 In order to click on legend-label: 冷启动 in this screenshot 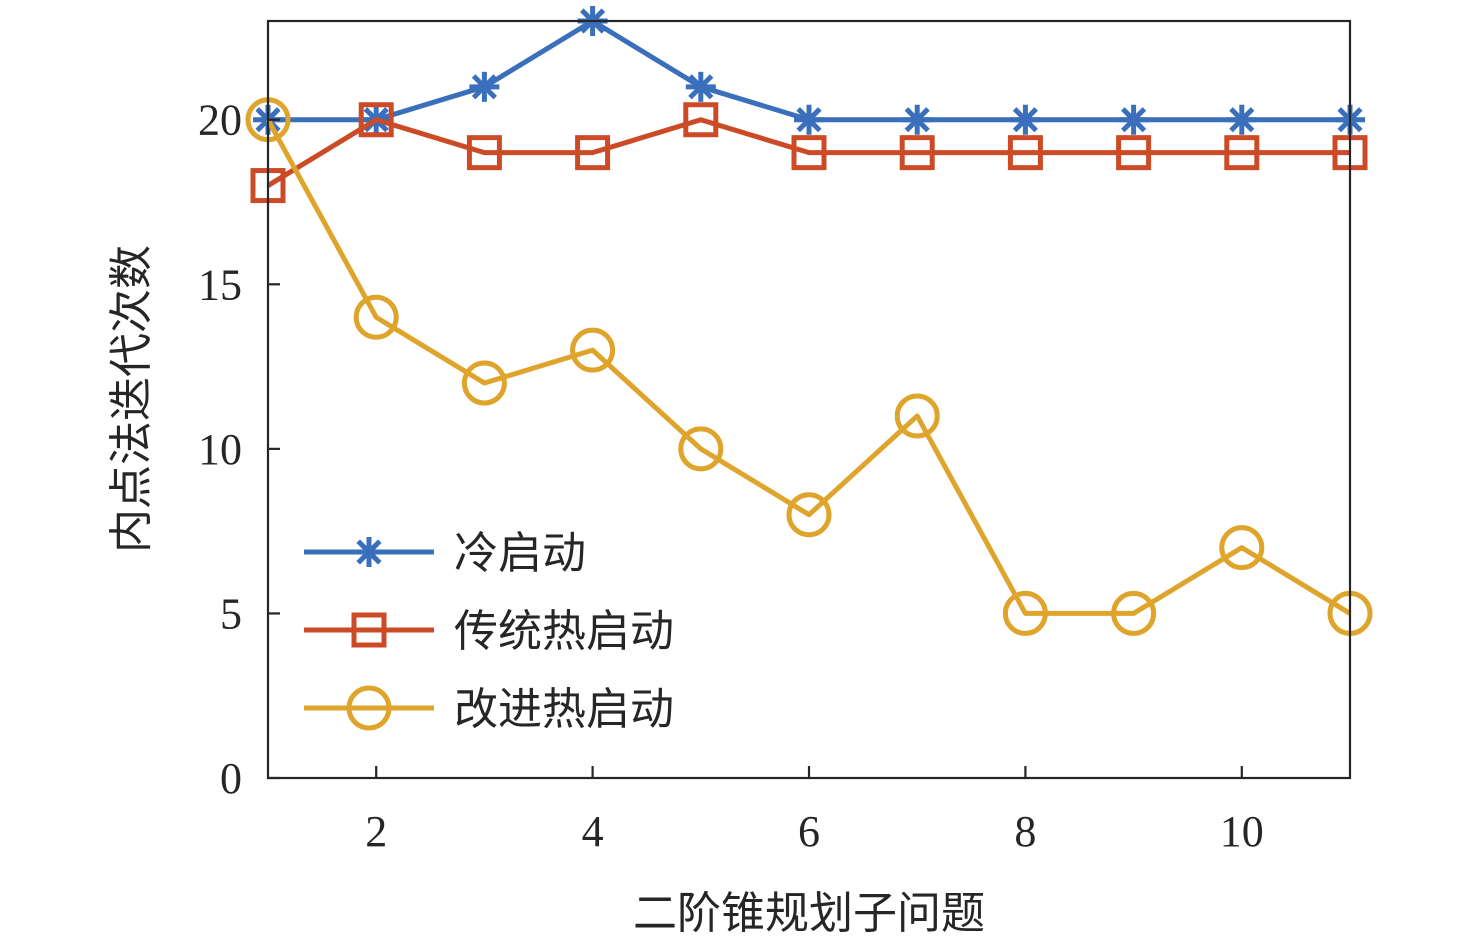, I will do `click(520, 553)`.